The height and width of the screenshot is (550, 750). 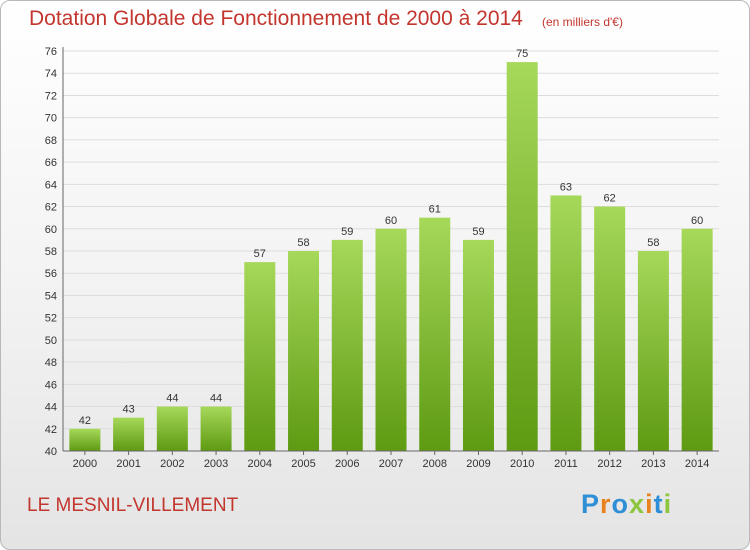 I want to click on y-tick-label: 46, so click(x=51, y=385).